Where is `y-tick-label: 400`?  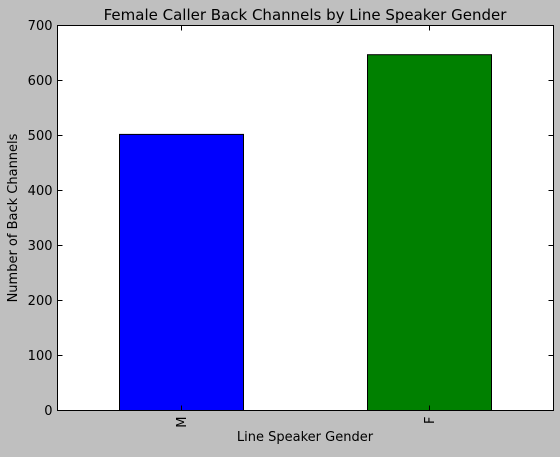
y-tick-label: 400 is located at coordinates (40, 191).